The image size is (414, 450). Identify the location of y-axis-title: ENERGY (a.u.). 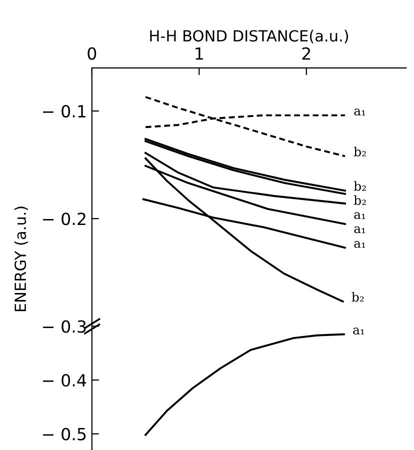
(21, 259).